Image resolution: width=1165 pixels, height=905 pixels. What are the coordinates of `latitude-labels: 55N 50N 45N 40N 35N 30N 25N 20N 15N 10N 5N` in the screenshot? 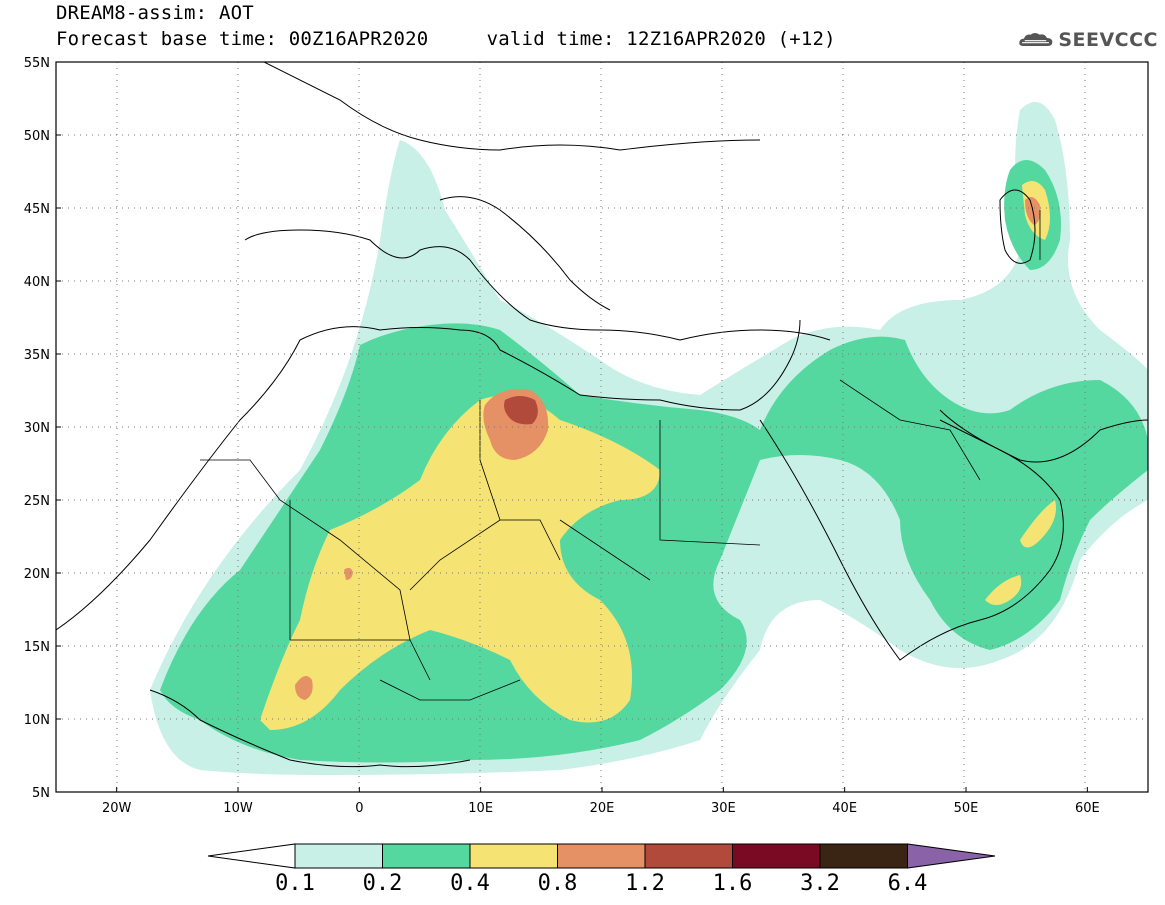 It's located at (42, 428).